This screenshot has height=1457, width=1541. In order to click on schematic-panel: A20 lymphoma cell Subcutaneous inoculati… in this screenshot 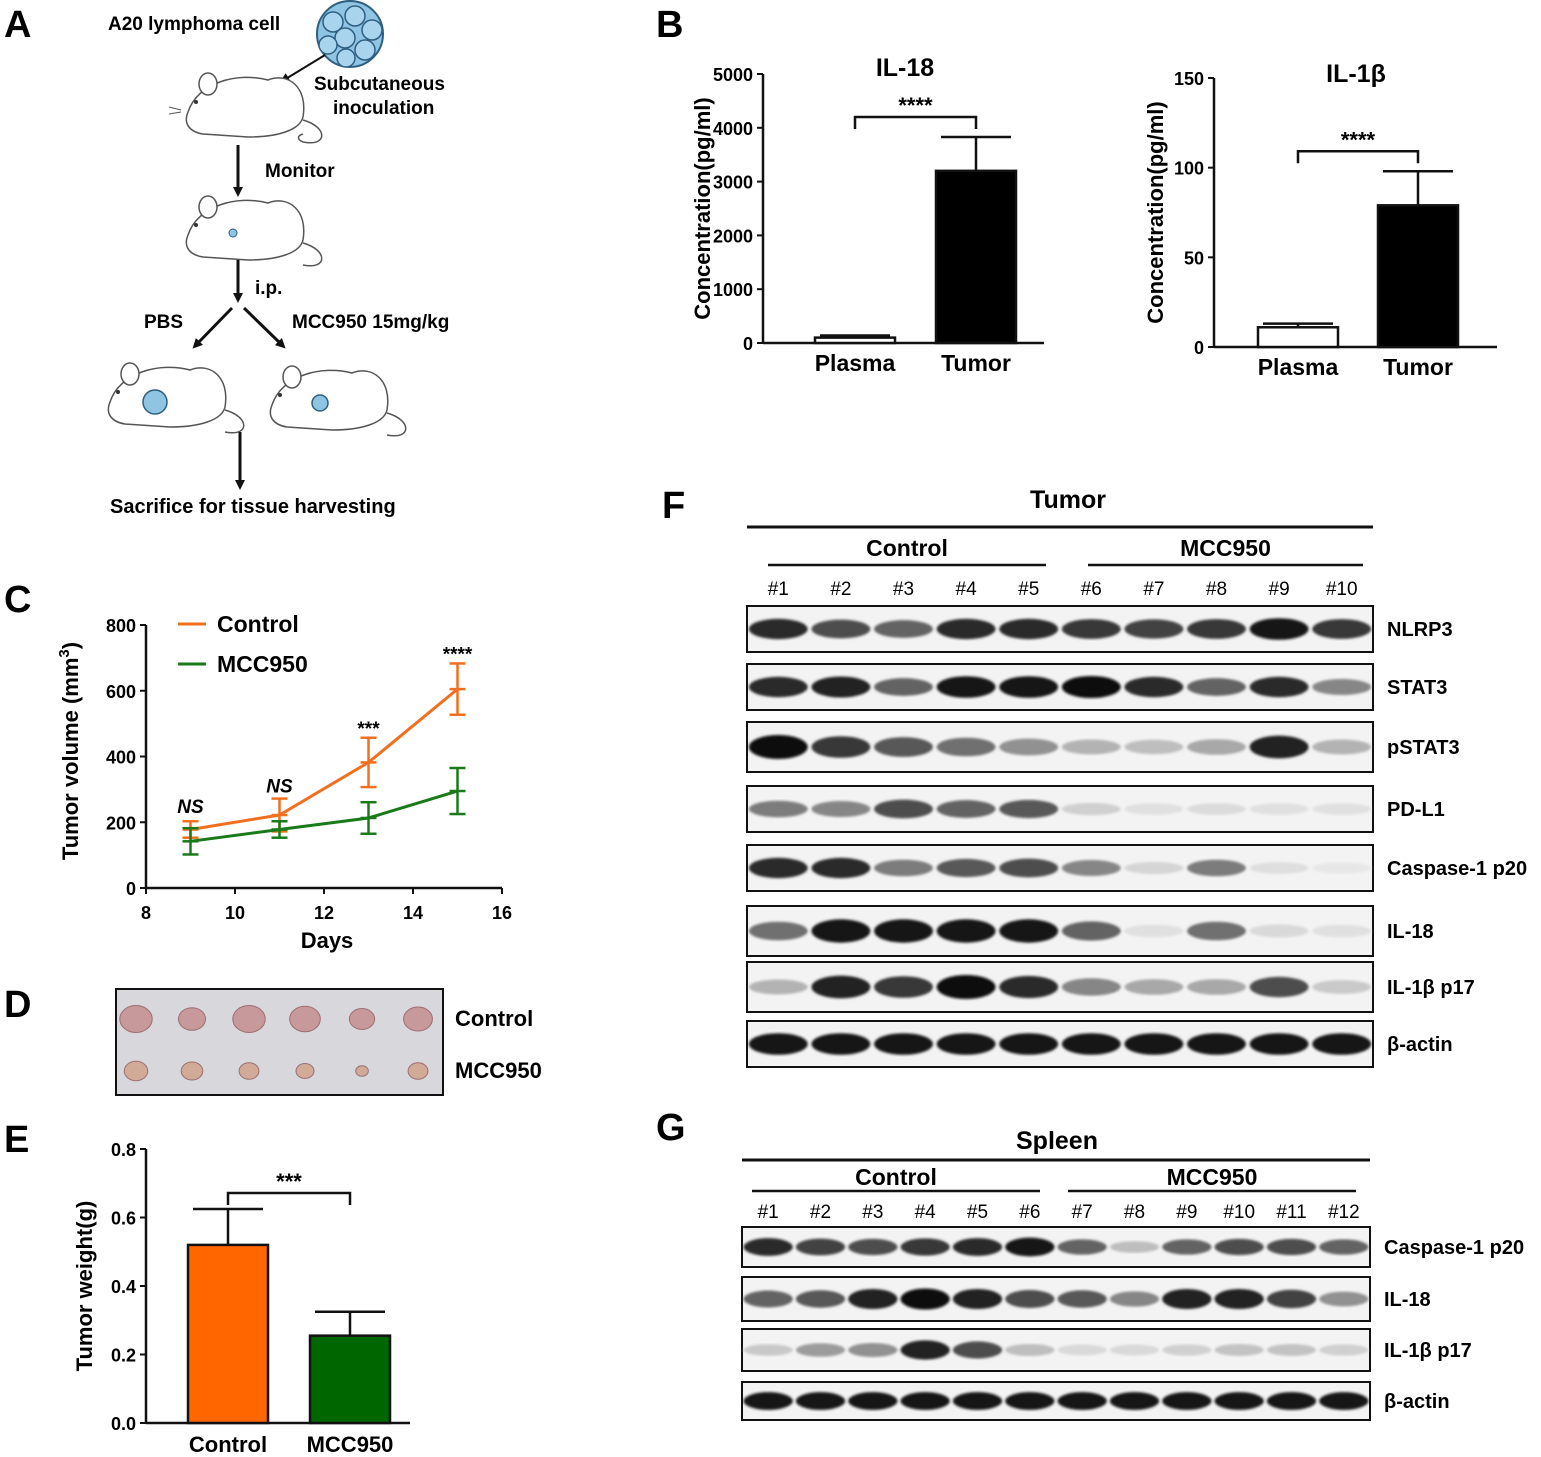, I will do `click(278, 259)`.